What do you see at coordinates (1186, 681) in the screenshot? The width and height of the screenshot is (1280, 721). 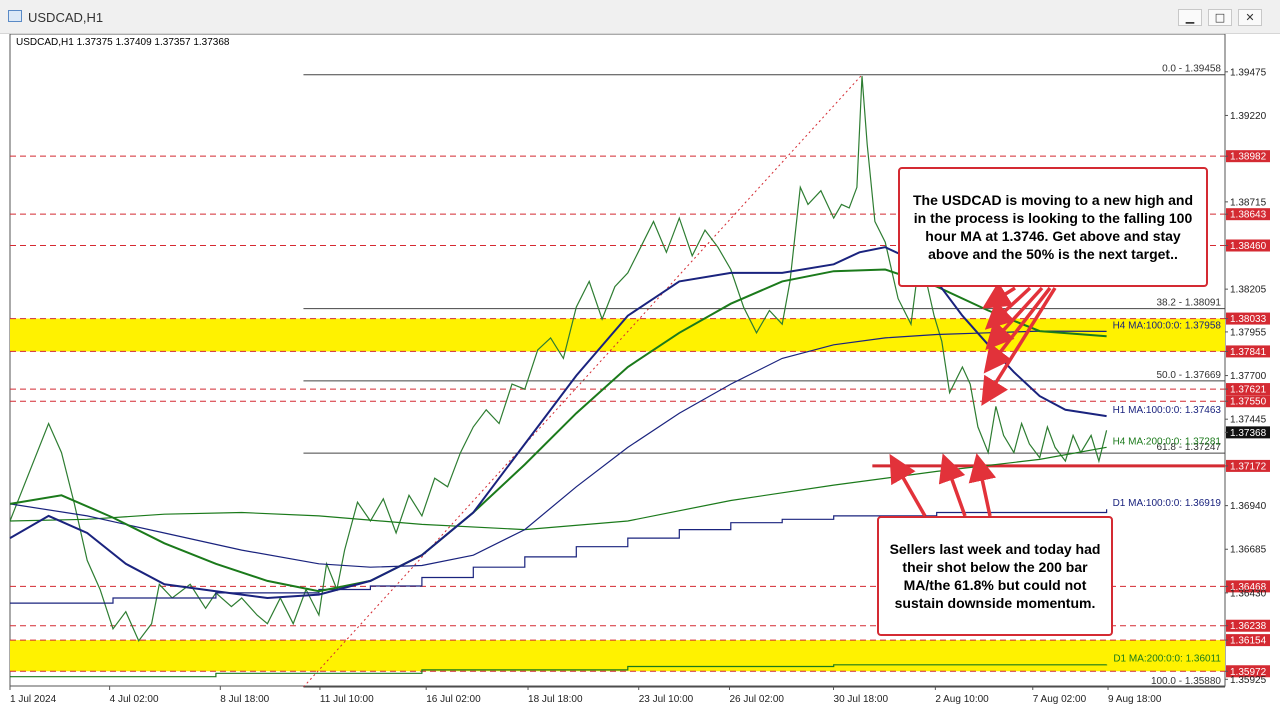 I see `fibonacci-level-label: 100.0 - 1.35880` at bounding box center [1186, 681].